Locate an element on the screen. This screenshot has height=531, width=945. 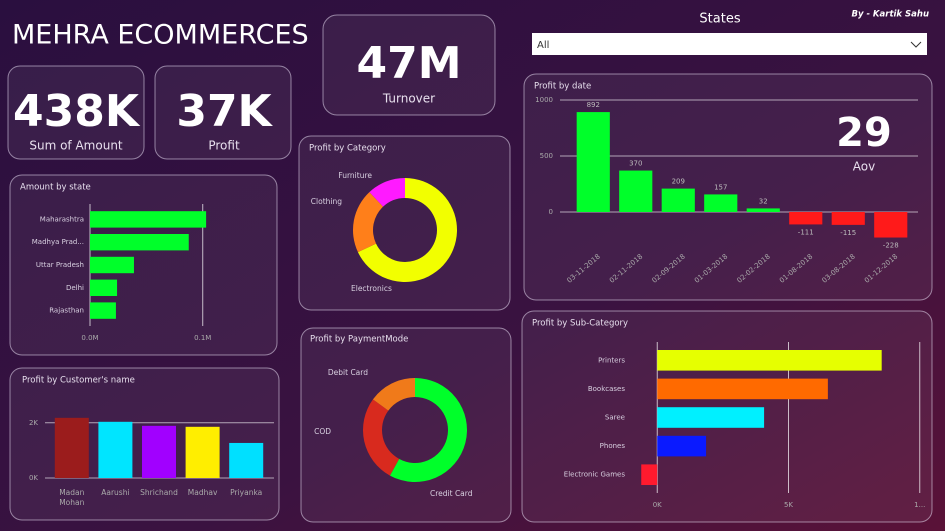
kpi-value: 47M is located at coordinates (408, 63).